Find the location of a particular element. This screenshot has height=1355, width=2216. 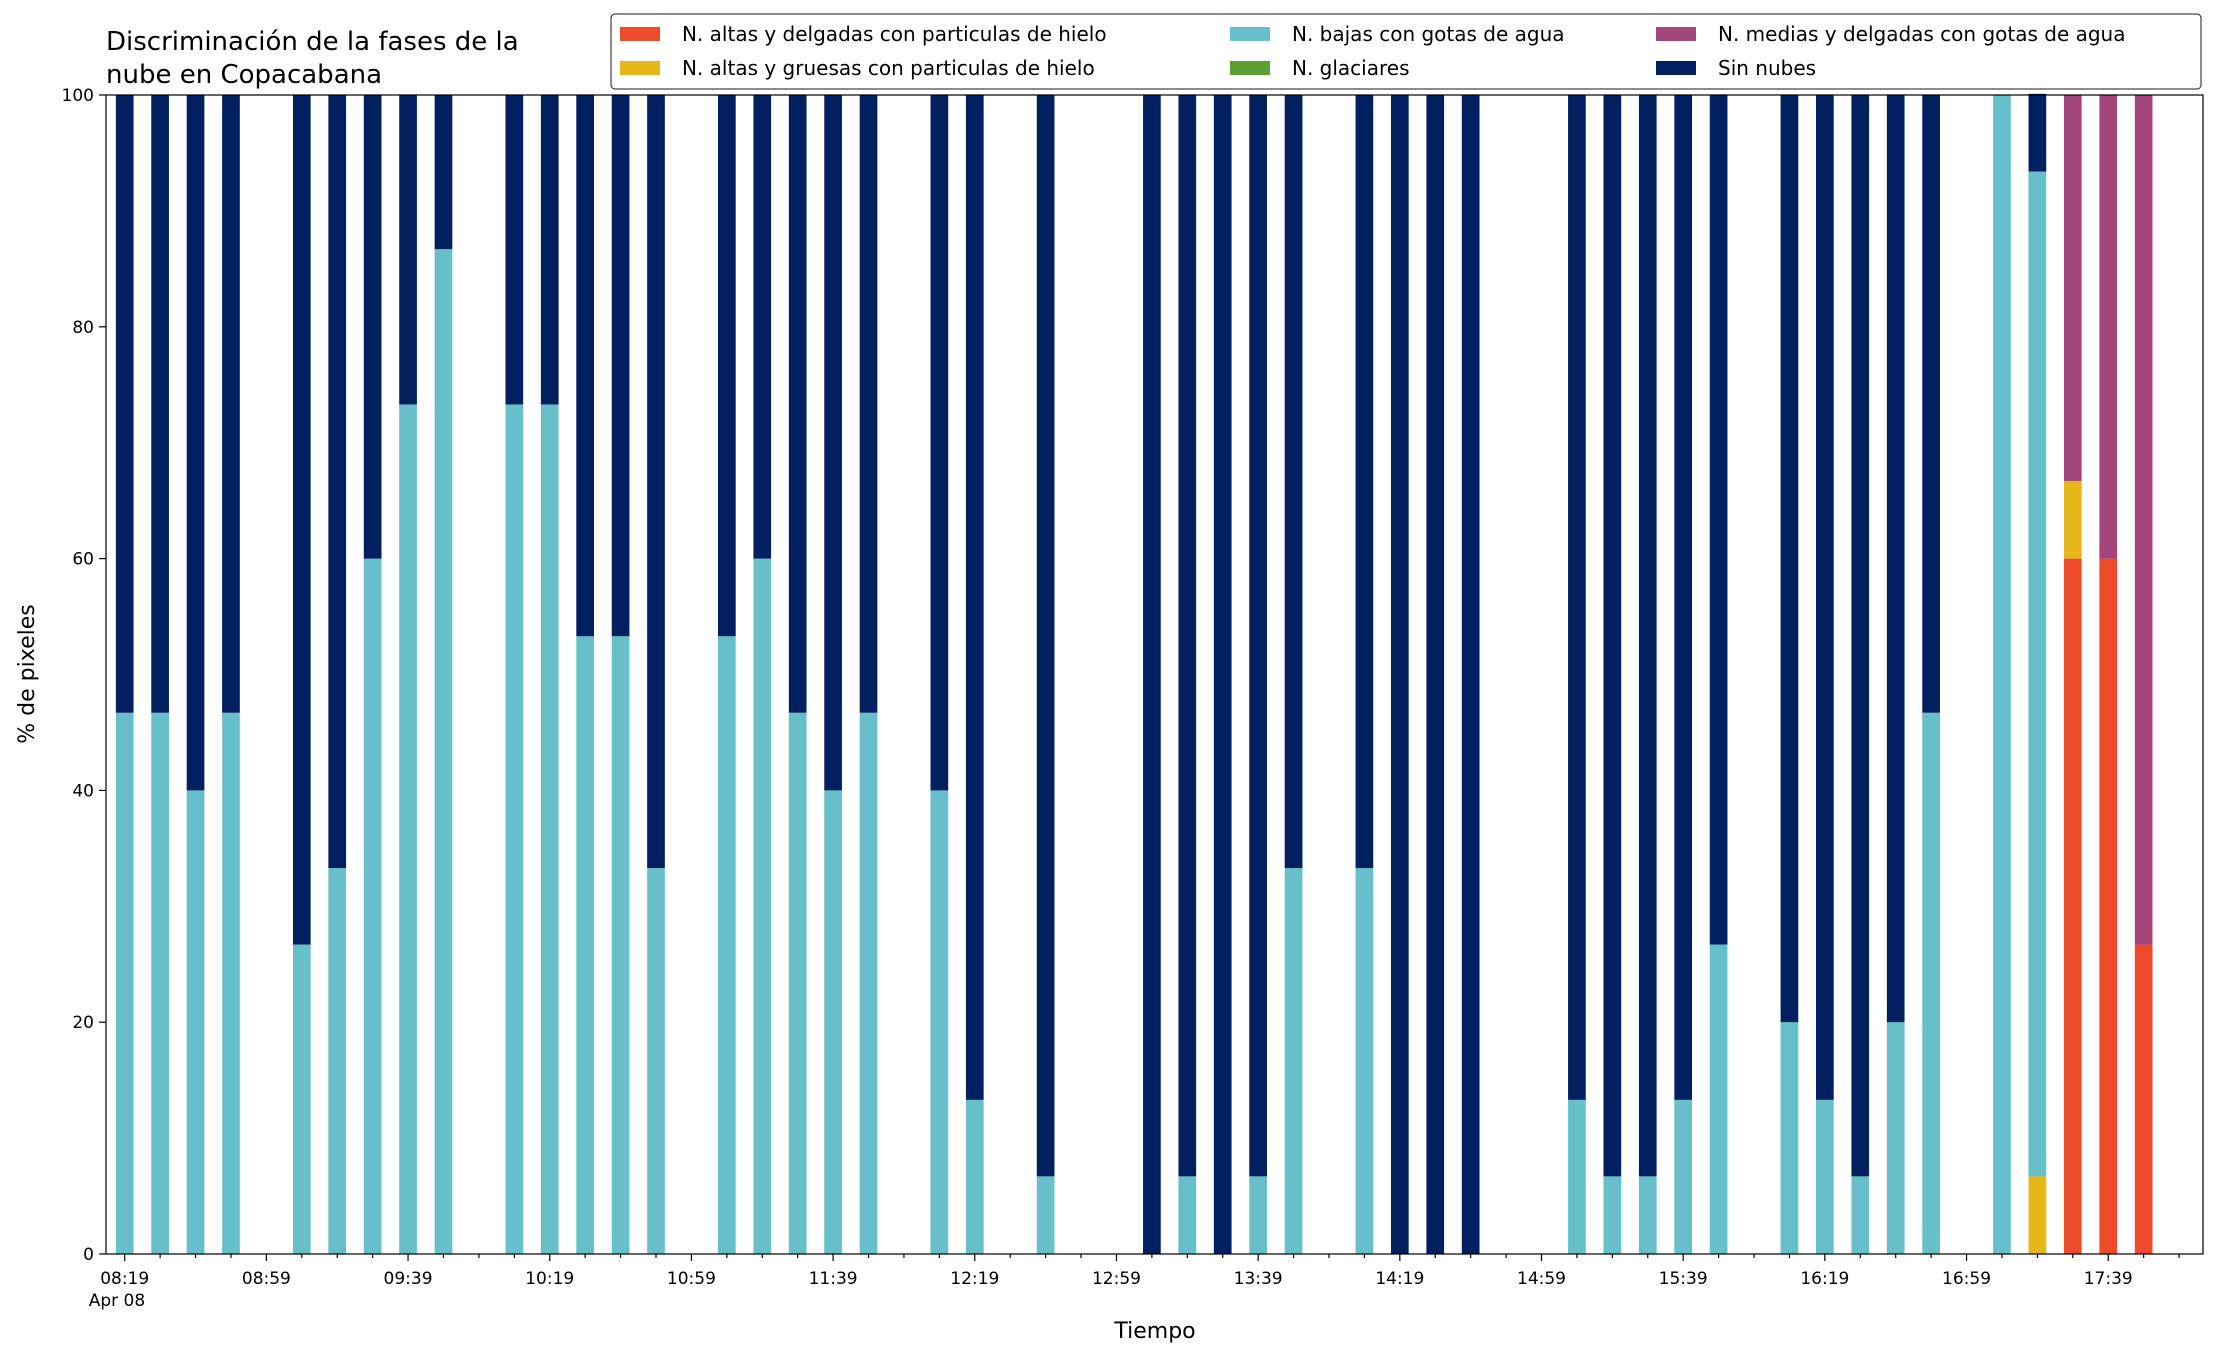

x-axis-label: Tiempo is located at coordinates (1154, 1331).